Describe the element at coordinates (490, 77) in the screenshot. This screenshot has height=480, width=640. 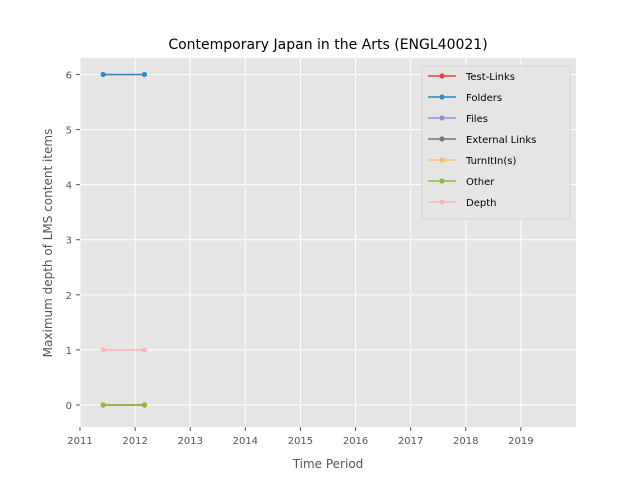
I see `legend-label-test-links: Test-Links` at that location.